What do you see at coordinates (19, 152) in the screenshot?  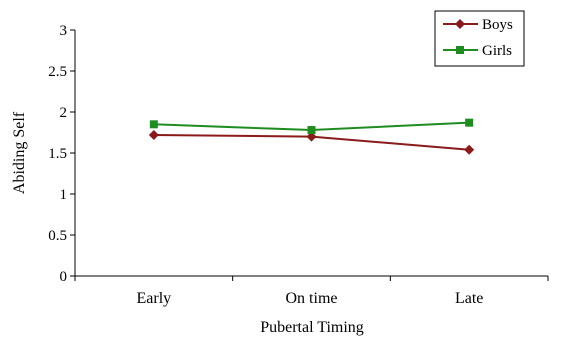 I see `y-axis-label: Abiding Self` at bounding box center [19, 152].